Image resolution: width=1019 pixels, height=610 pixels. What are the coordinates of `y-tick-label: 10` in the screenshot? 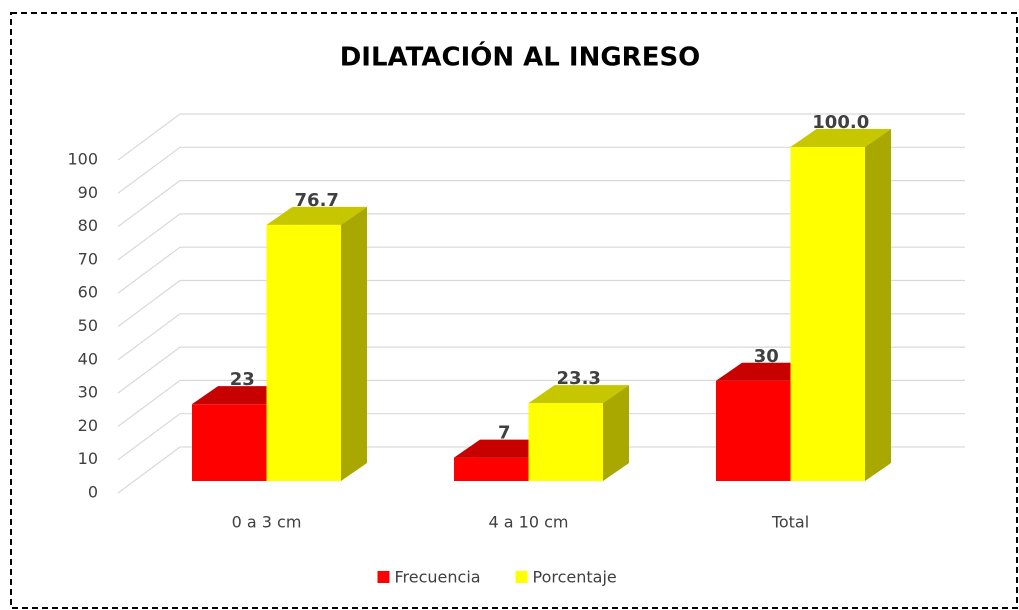 It's located at (88, 458).